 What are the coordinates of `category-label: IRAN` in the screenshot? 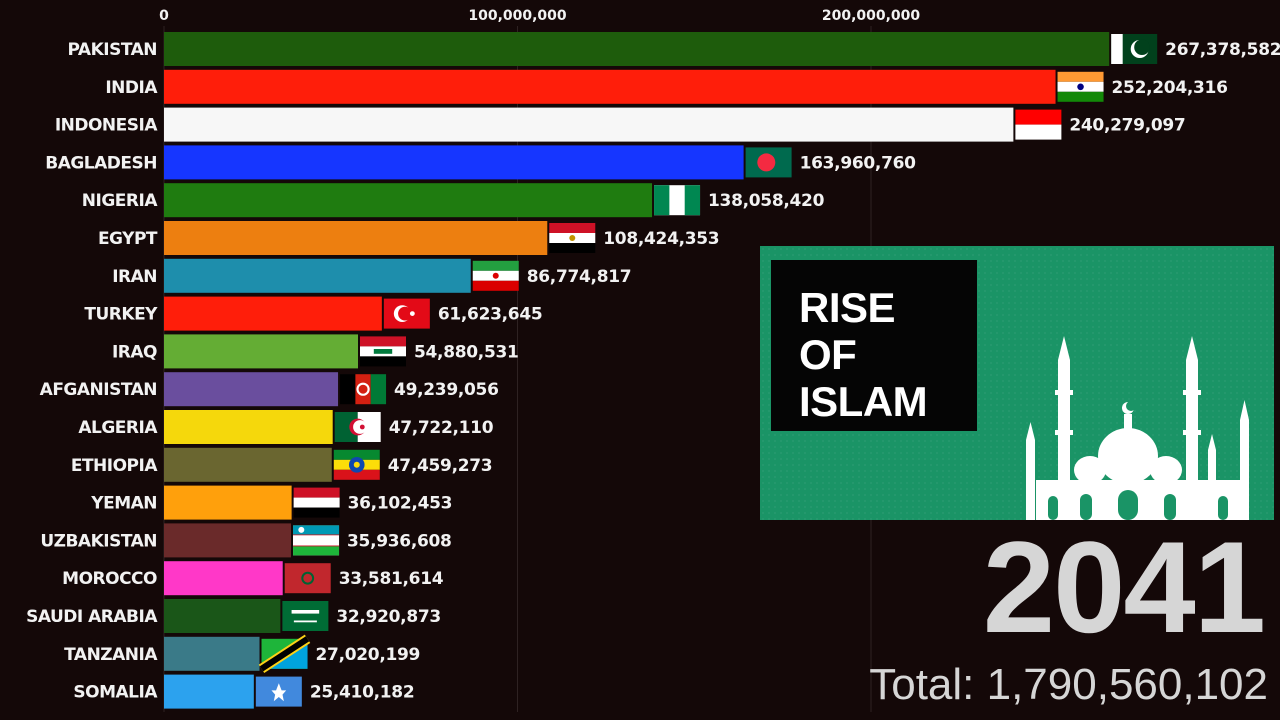 It's located at (134, 277).